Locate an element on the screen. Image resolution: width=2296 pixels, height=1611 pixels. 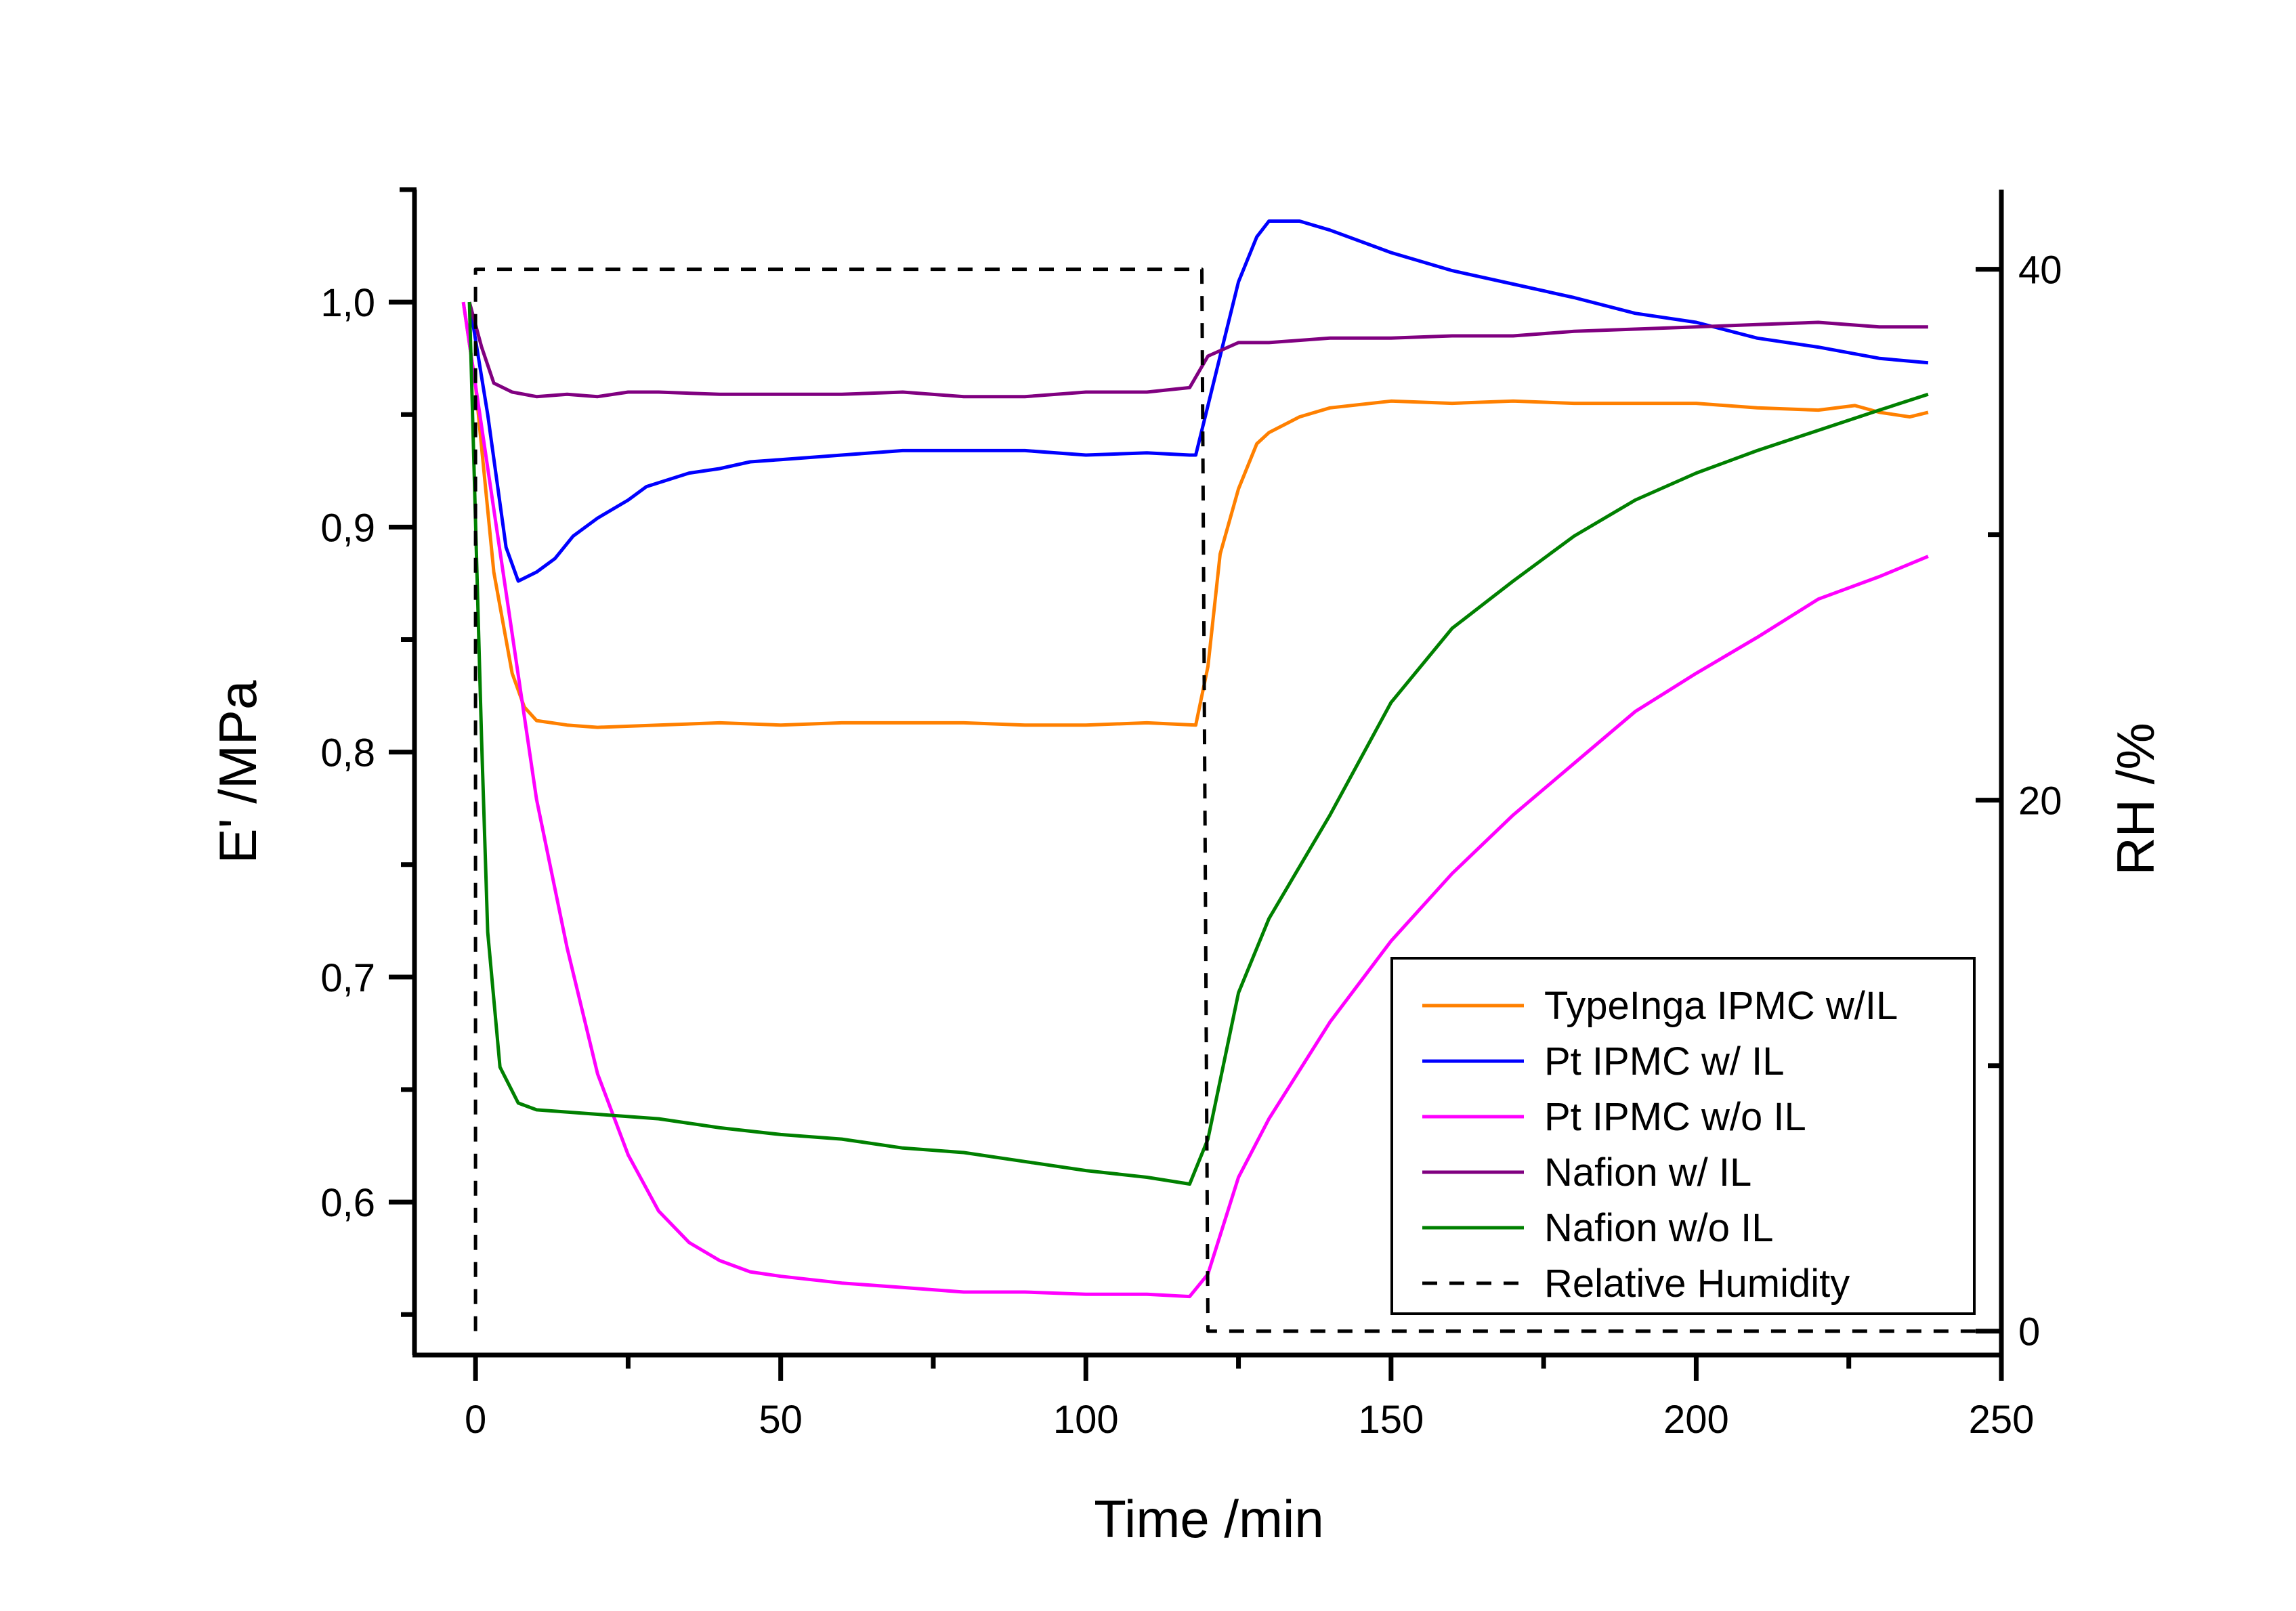
y-tick-label: 0,7 is located at coordinates (347, 978).